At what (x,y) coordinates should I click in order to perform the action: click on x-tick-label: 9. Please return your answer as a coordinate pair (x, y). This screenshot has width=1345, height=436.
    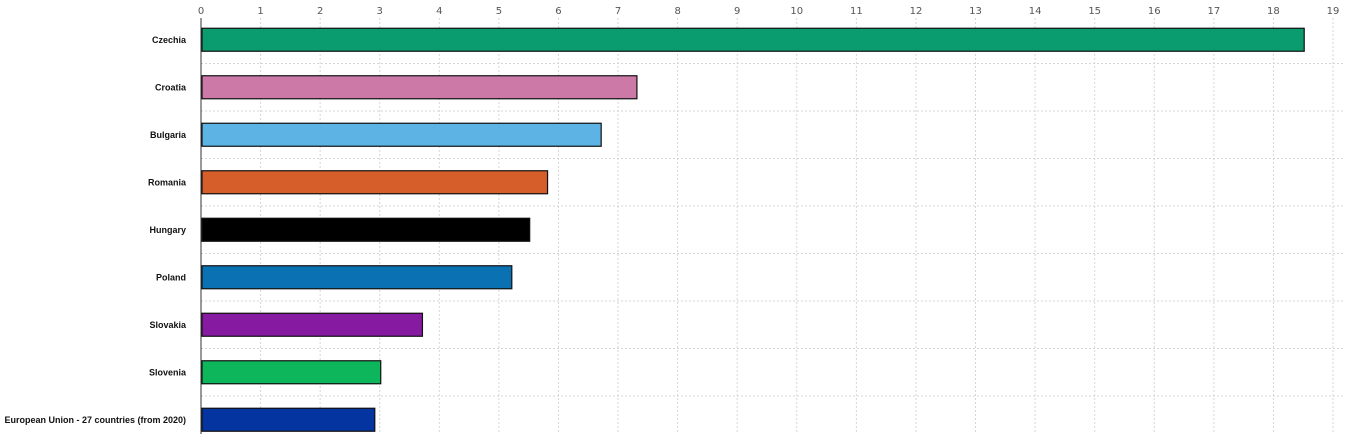
    Looking at the image, I should click on (737, 11).